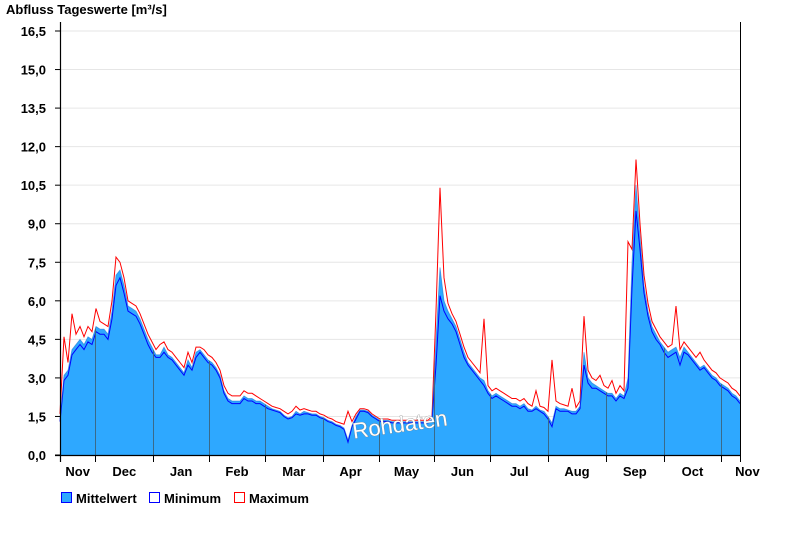 The height and width of the screenshot is (550, 800). Describe the element at coordinates (350, 471) in the screenshot. I see `x-tick-label: Apr` at that location.